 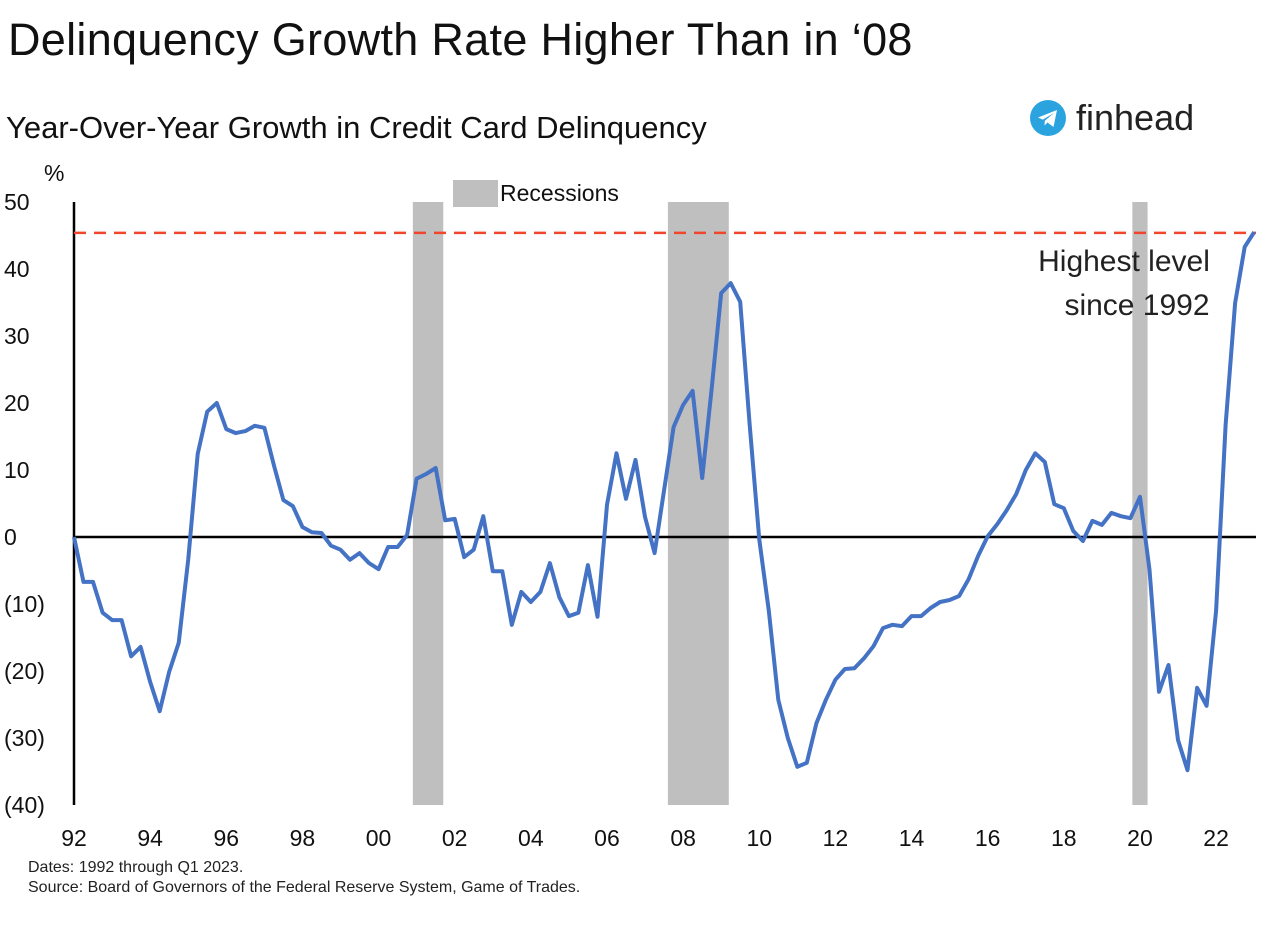 I want to click on y-tick-label: (30), so click(x=24, y=738).